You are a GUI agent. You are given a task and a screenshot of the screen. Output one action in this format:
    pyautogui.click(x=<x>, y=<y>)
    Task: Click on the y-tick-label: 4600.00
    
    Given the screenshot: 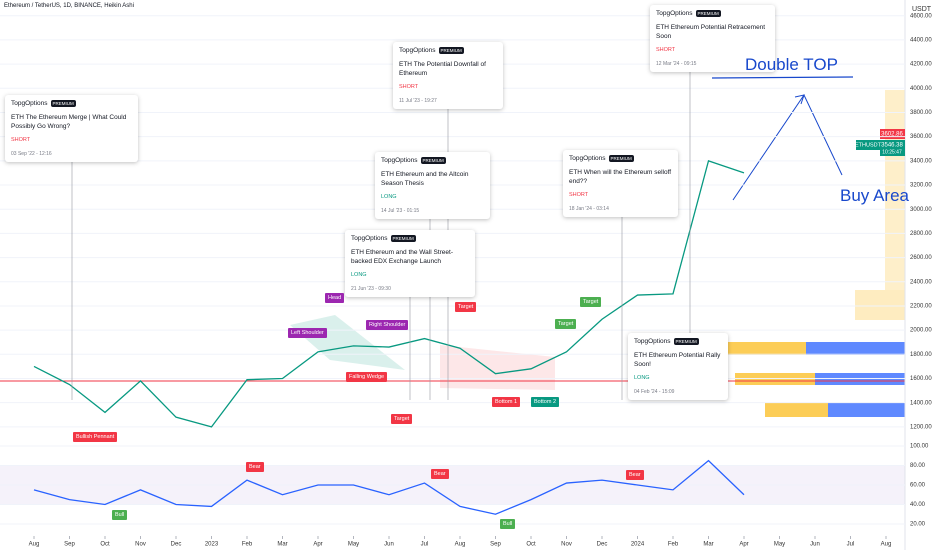 What is the action you would take?
    pyautogui.click(x=921, y=16)
    